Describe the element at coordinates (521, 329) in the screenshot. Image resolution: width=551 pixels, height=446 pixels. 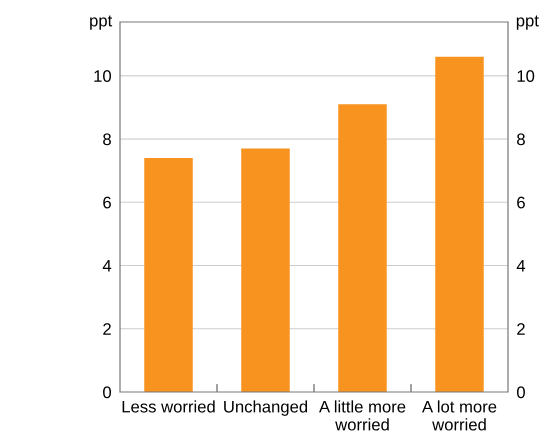
I see `y2-tick-label: 2` at that location.